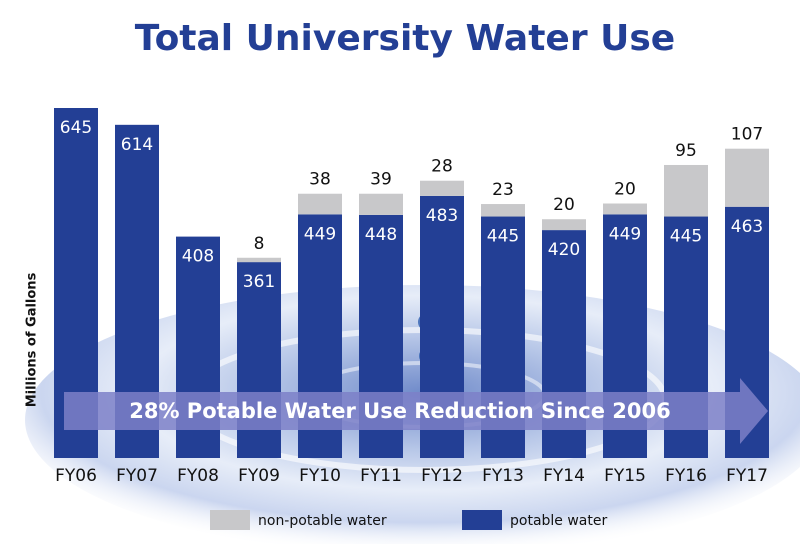 This screenshot has height=544, width=800. I want to click on x-tick-label: FY11, so click(381, 476).